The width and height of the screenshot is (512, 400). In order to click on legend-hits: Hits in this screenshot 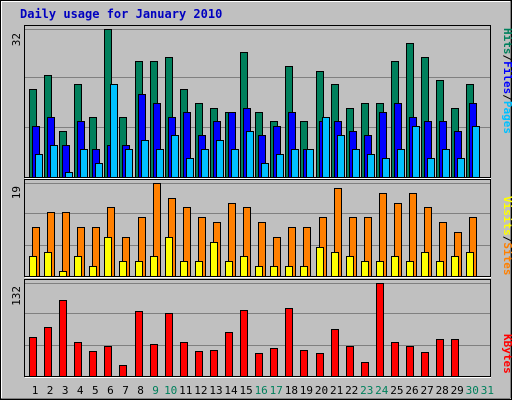, I will do `click(506, 41)`.